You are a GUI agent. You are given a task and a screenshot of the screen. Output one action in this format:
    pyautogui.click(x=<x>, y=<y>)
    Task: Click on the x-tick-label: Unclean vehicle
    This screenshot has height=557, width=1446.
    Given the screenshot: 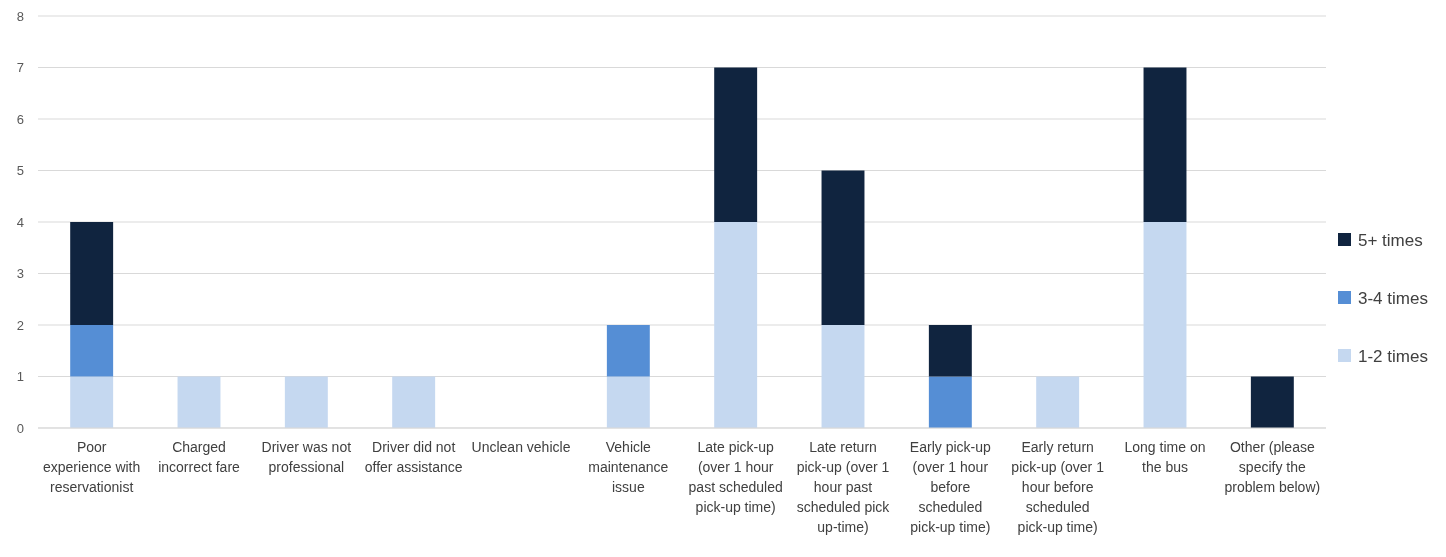 What is the action you would take?
    pyautogui.click(x=521, y=447)
    